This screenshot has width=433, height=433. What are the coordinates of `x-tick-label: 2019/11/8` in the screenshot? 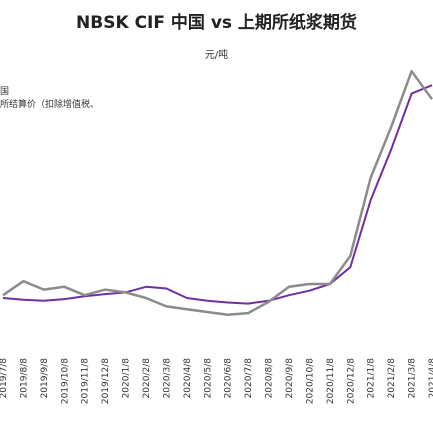 It's located at (86, 381).